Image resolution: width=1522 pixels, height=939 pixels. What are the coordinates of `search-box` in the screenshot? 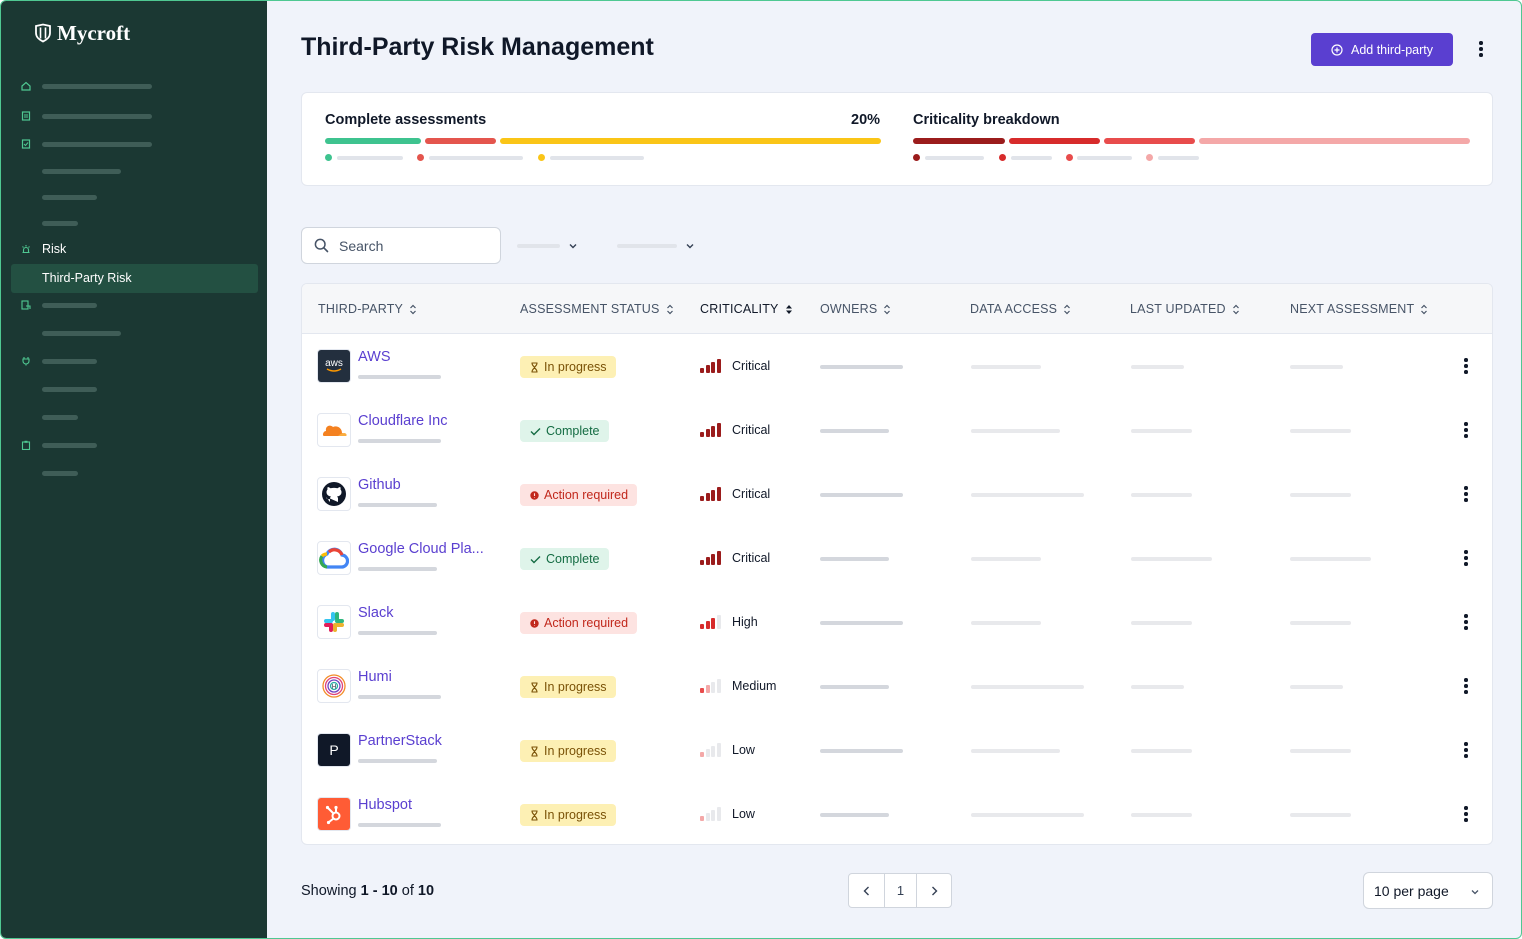 It's located at (401, 245).